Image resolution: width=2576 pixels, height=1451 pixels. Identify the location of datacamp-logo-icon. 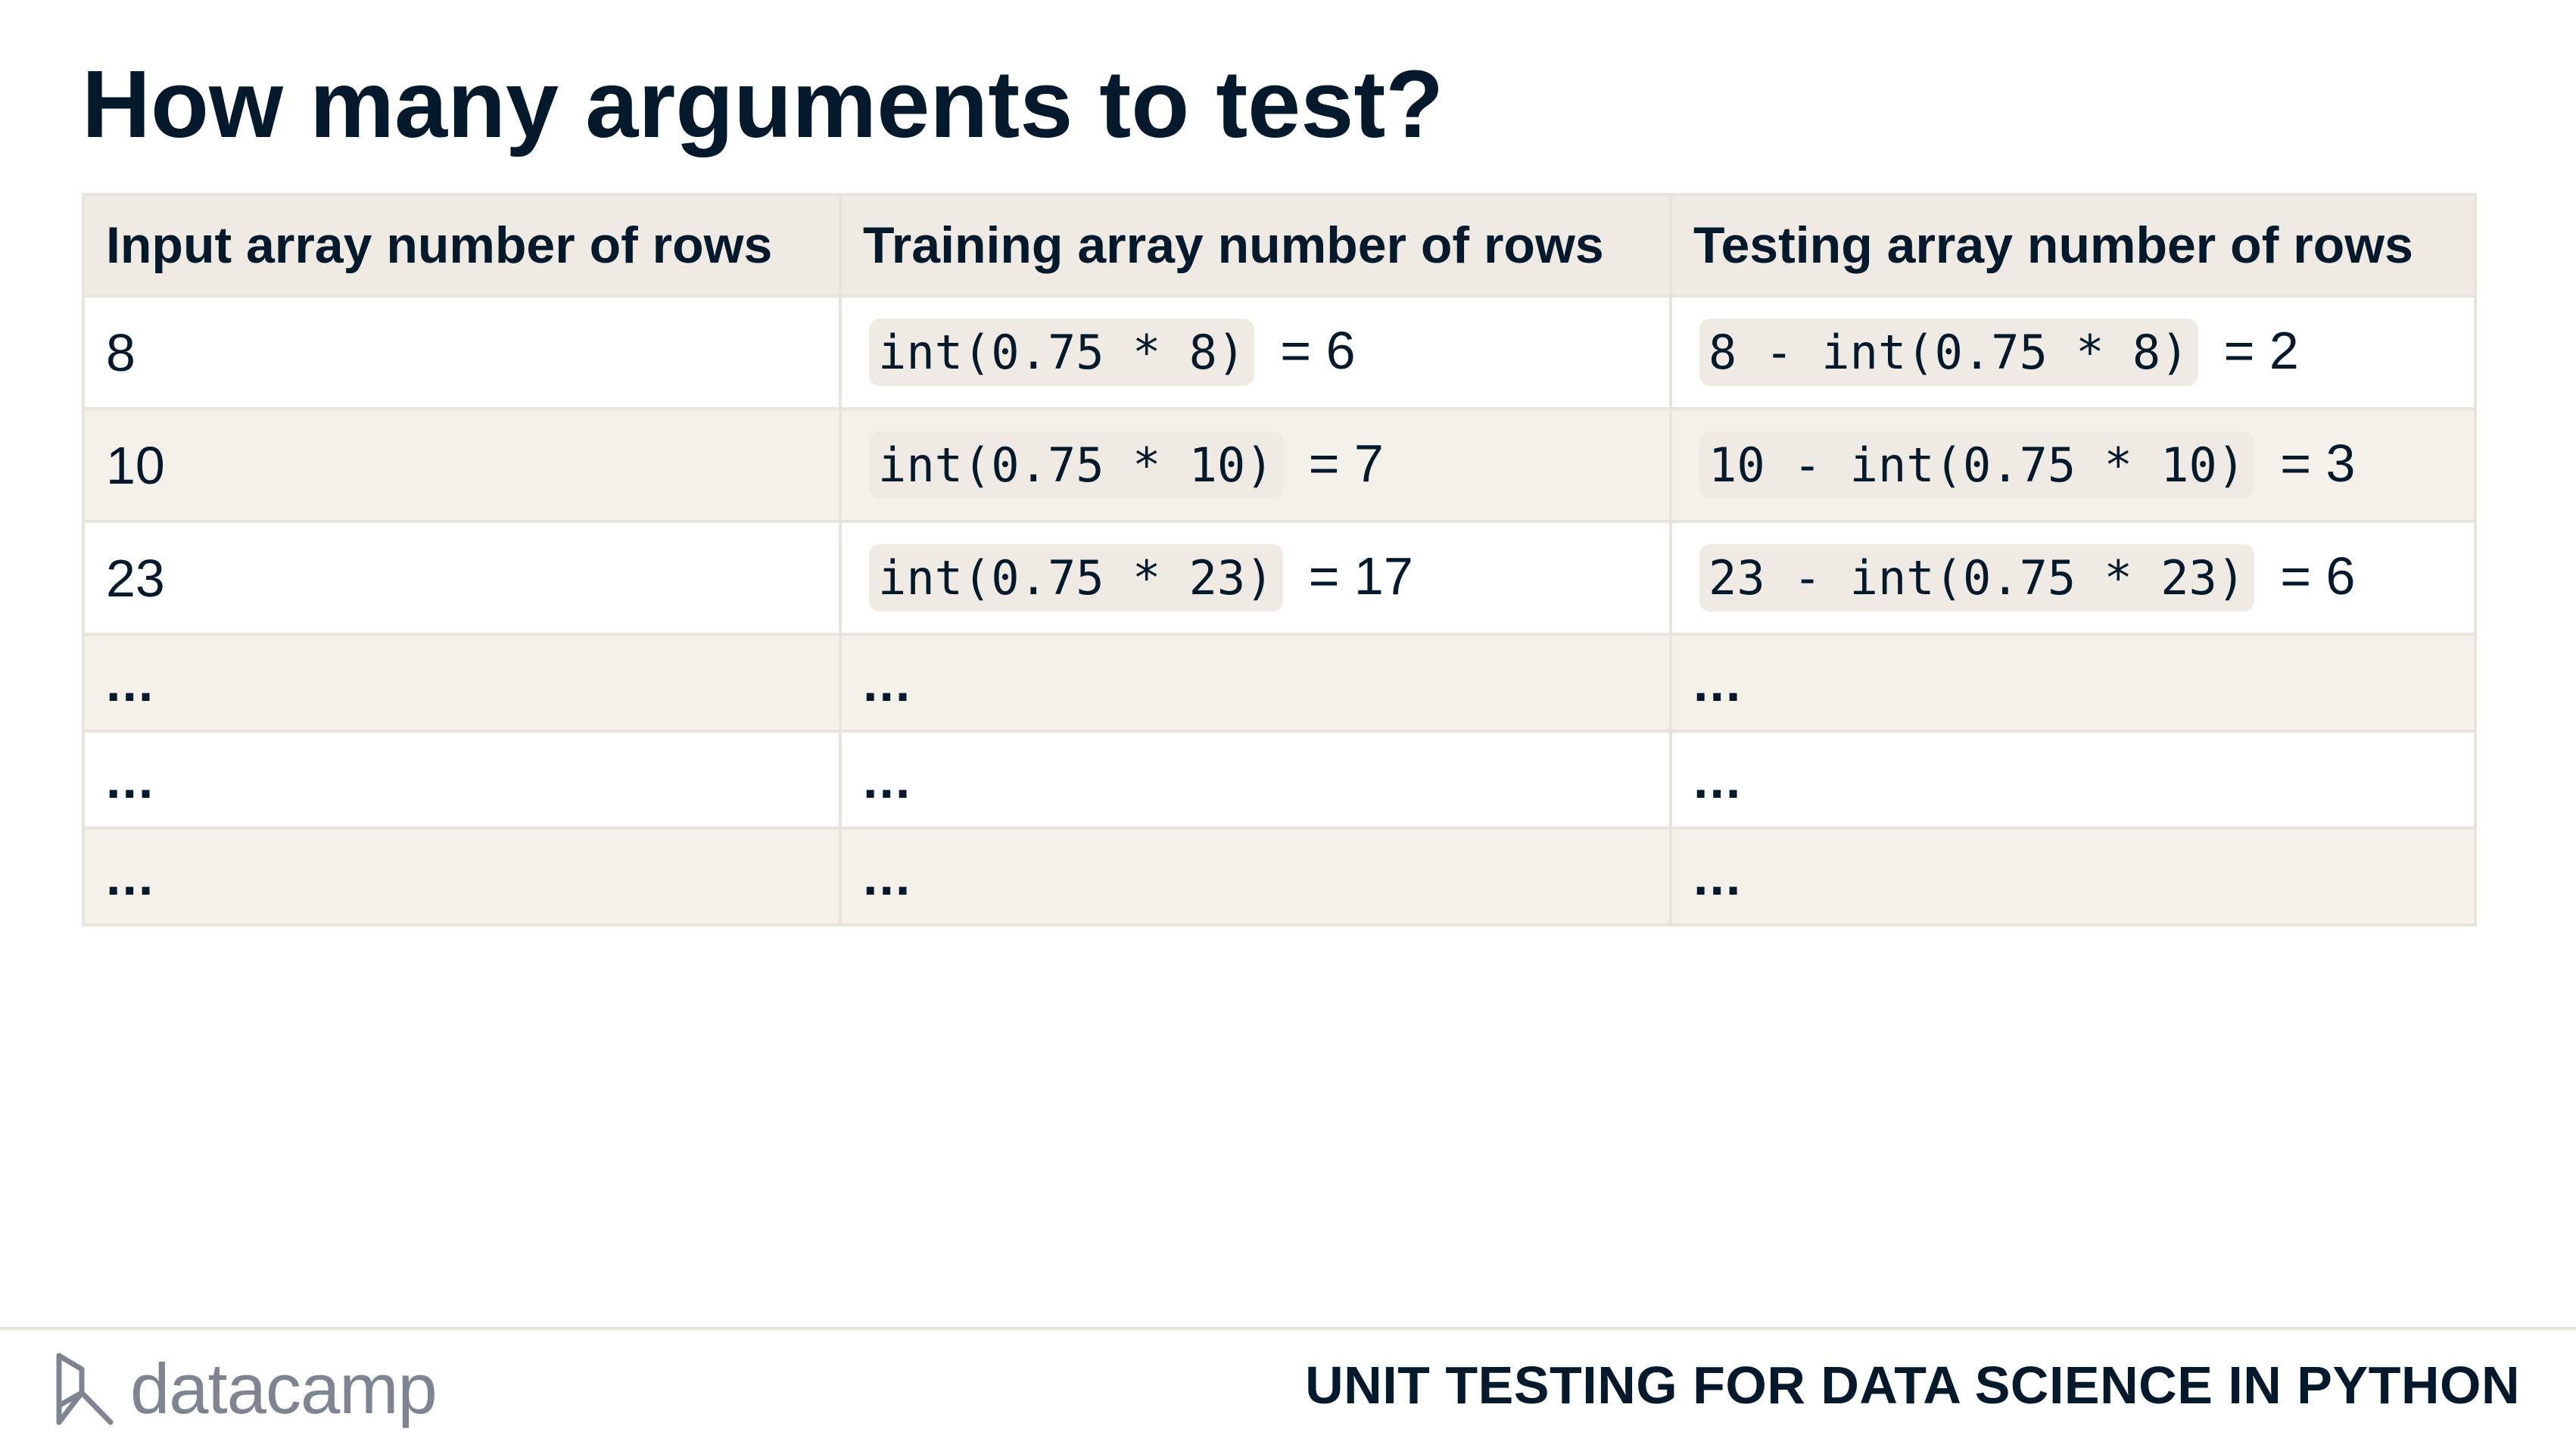
(85, 1389).